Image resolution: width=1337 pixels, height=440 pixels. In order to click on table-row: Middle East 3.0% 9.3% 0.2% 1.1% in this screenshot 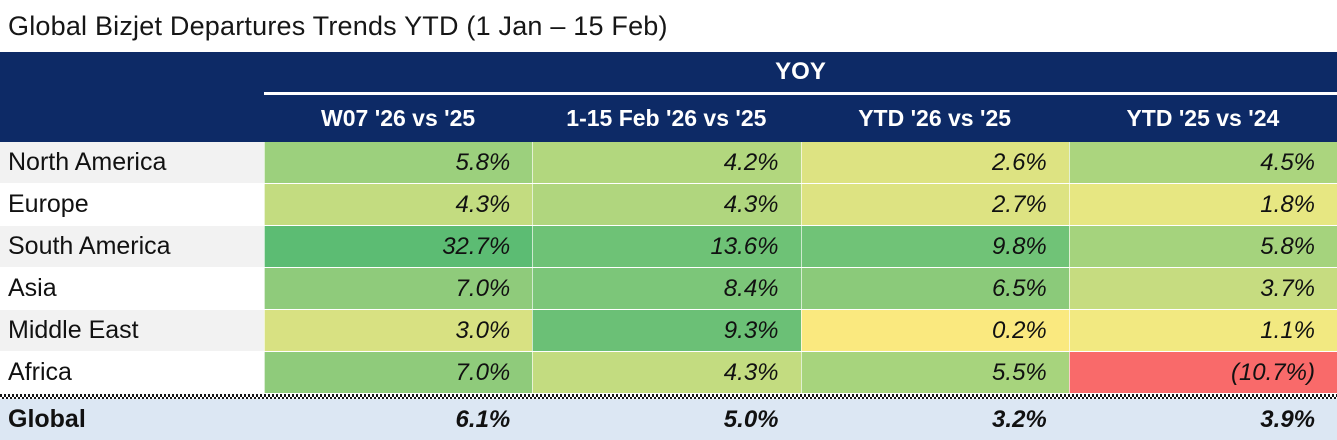, I will do `click(668, 331)`.